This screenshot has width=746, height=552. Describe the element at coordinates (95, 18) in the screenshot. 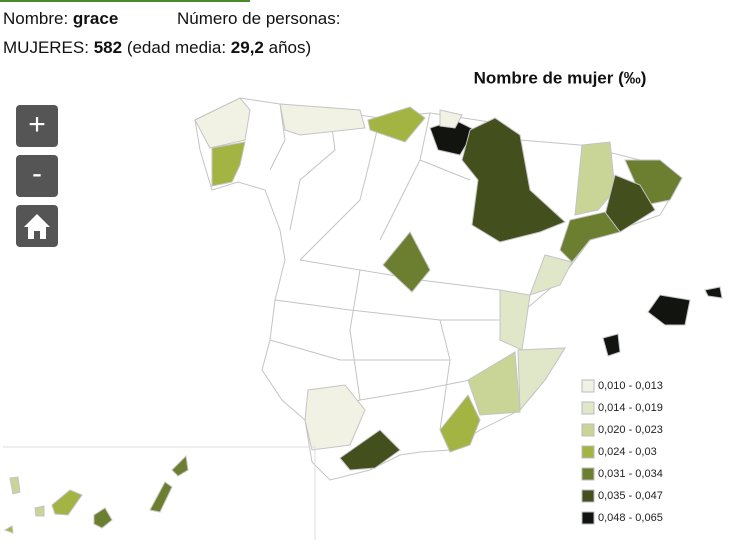

I see `name: grace` at that location.